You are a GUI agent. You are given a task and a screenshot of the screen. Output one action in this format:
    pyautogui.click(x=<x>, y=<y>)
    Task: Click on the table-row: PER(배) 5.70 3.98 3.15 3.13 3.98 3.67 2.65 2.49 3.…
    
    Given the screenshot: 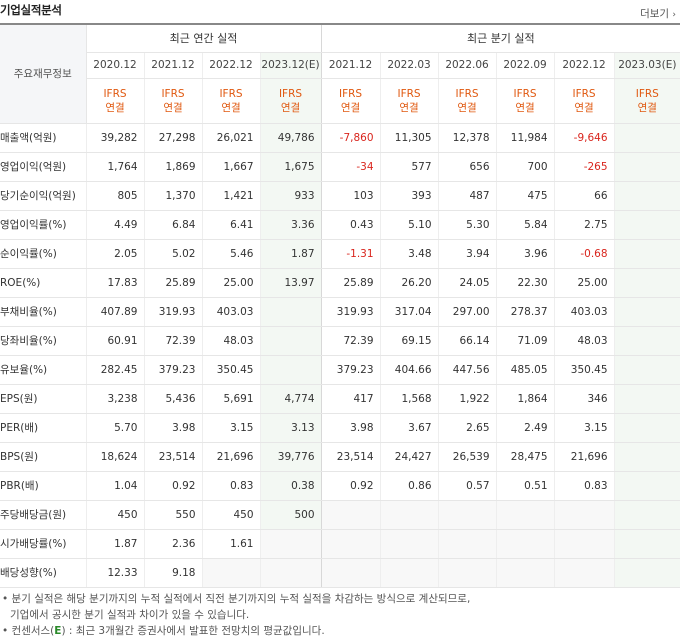 What is the action you would take?
    pyautogui.click(x=340, y=428)
    